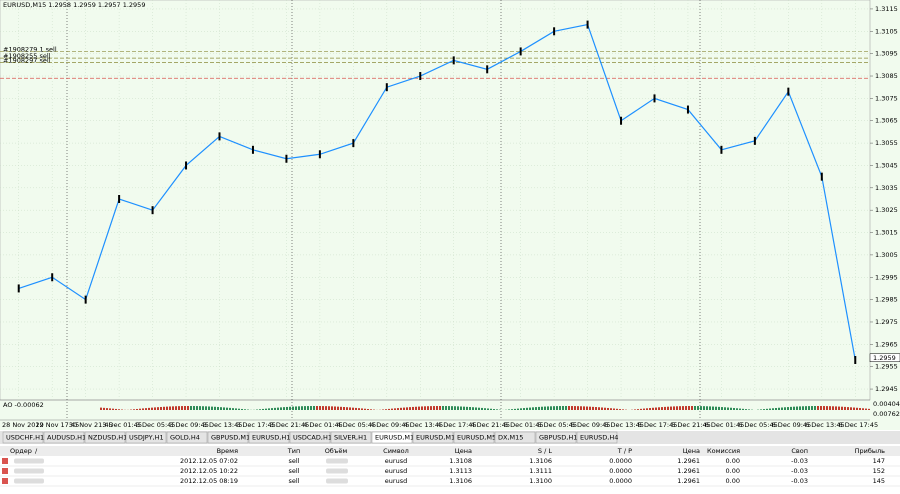 The width and height of the screenshot is (900, 494). I want to click on tab-label: EURUSD,M5, so click(476, 438).